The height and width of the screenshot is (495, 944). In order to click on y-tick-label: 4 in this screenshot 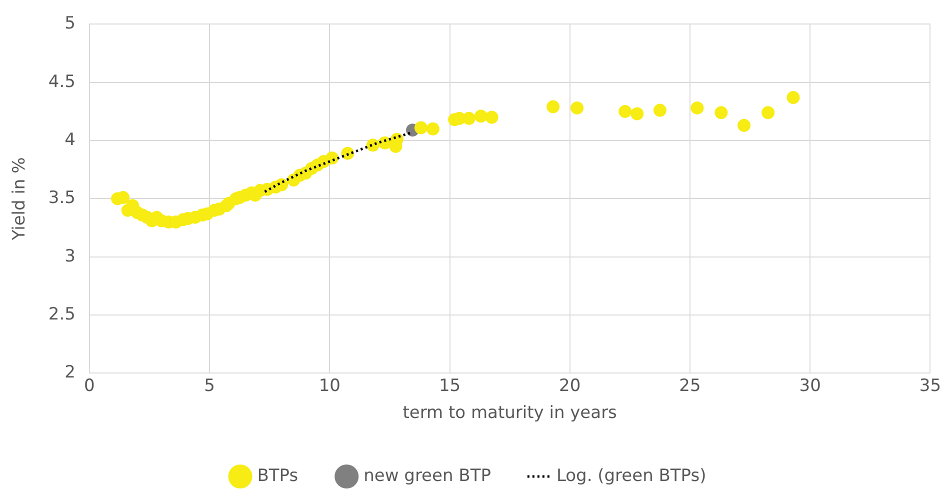, I will do `click(70, 140)`.